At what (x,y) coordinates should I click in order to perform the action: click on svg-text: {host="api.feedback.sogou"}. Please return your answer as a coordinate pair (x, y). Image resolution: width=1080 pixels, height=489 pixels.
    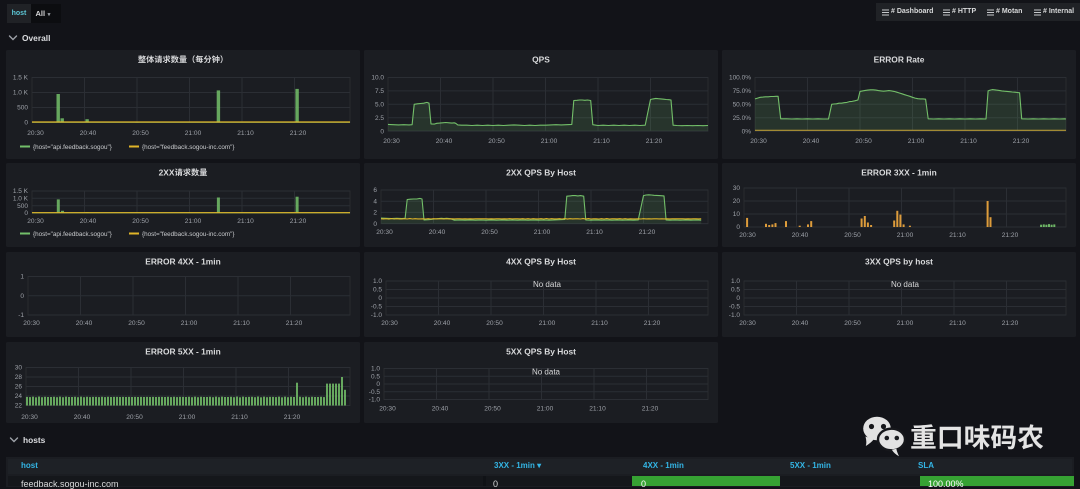
    Looking at the image, I should click on (72, 234).